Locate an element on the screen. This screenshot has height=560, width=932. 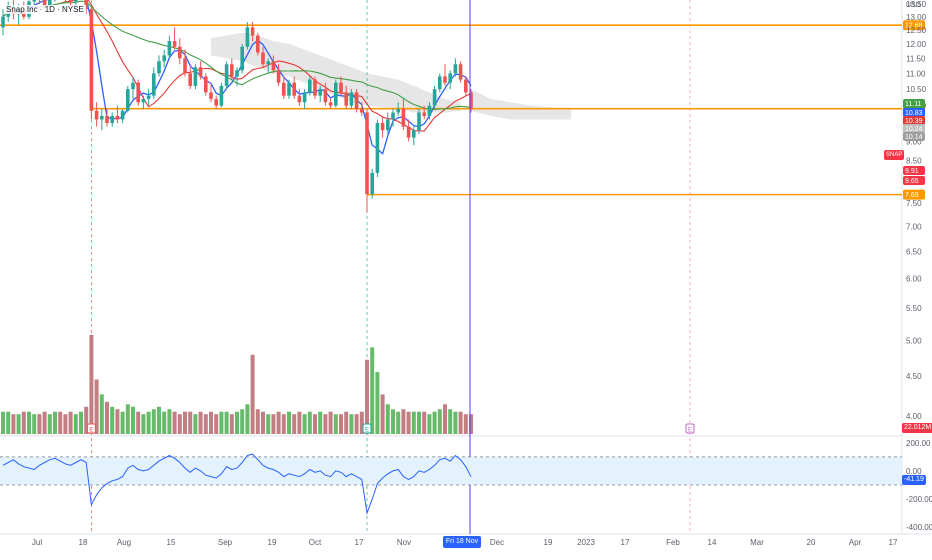
price-tag: 9.91 is located at coordinates (914, 170).